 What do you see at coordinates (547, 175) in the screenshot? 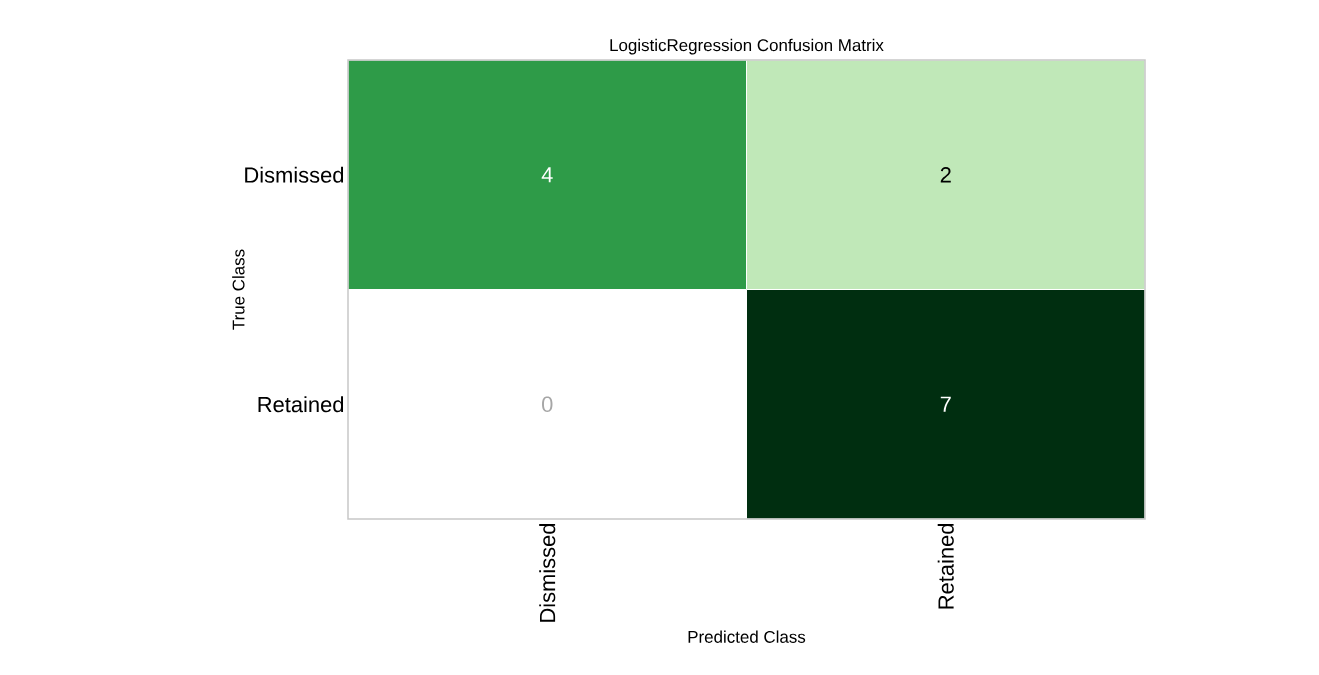
I see `data-label: 4` at bounding box center [547, 175].